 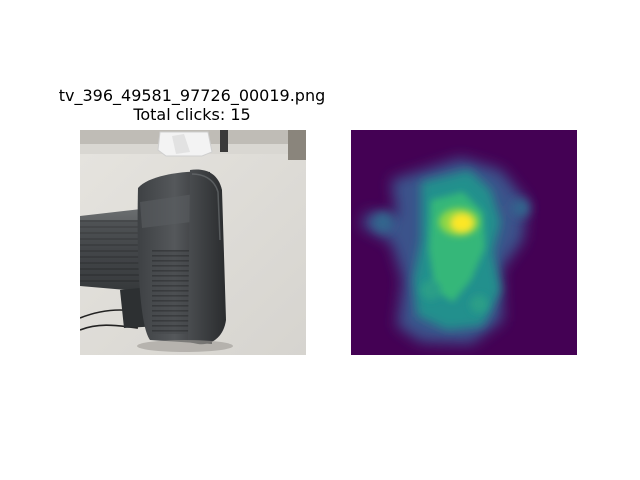 I want to click on total-clicks-title: Total clicks: 15, so click(x=192, y=114).